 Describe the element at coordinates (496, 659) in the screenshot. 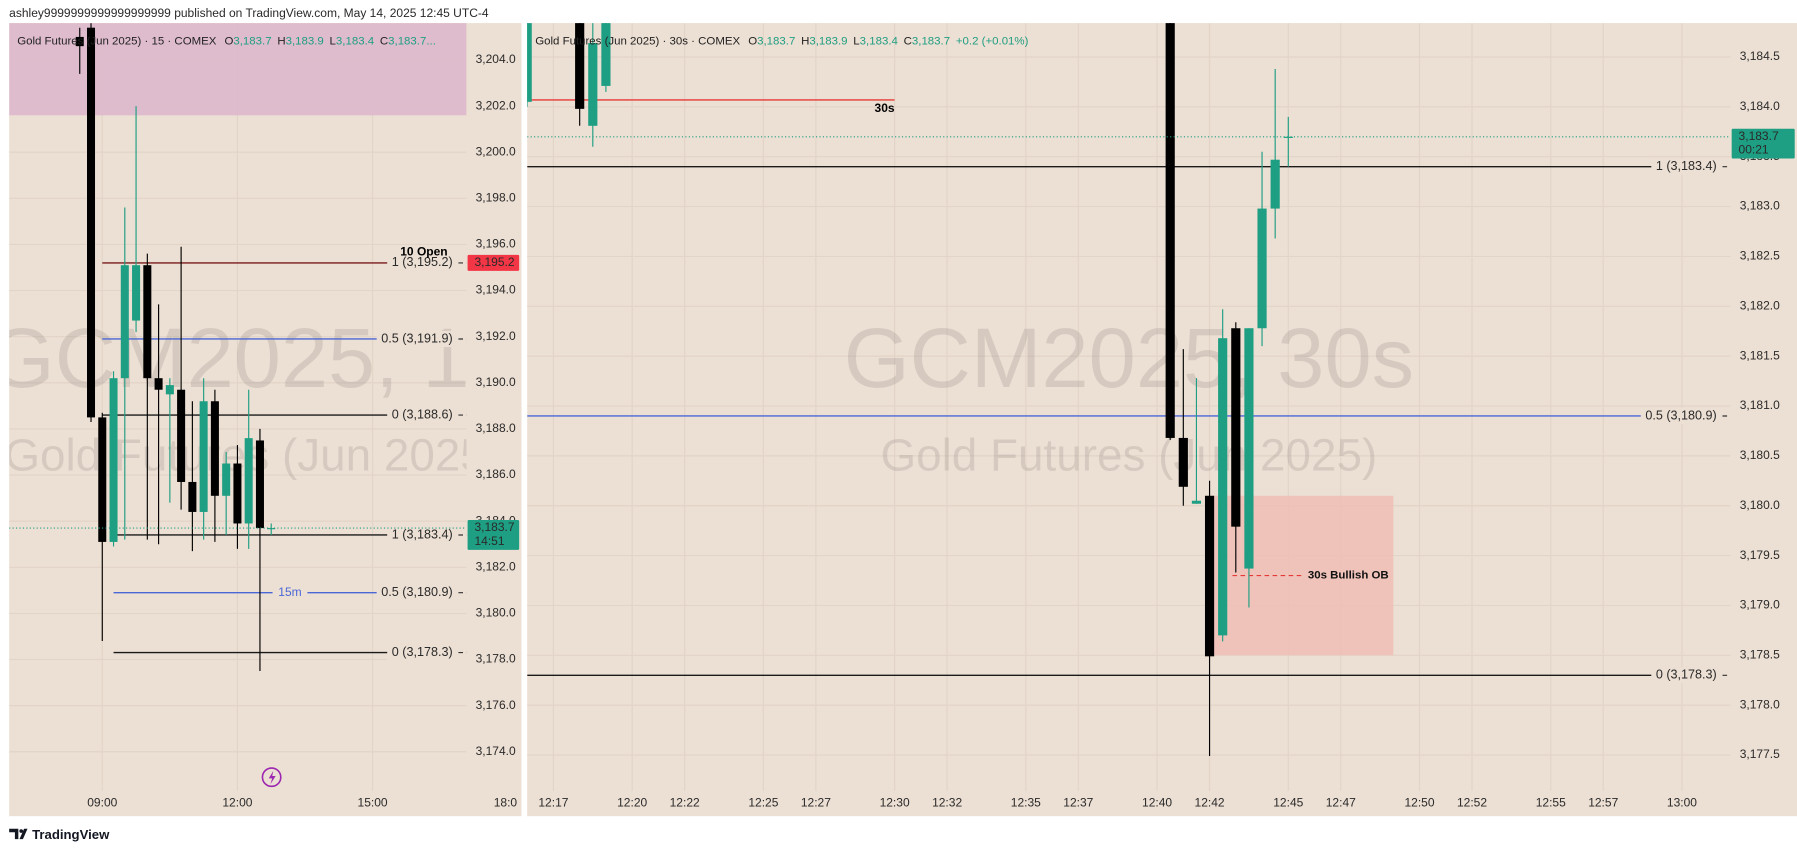

I see `y-tick-label: 3,178.0` at that location.